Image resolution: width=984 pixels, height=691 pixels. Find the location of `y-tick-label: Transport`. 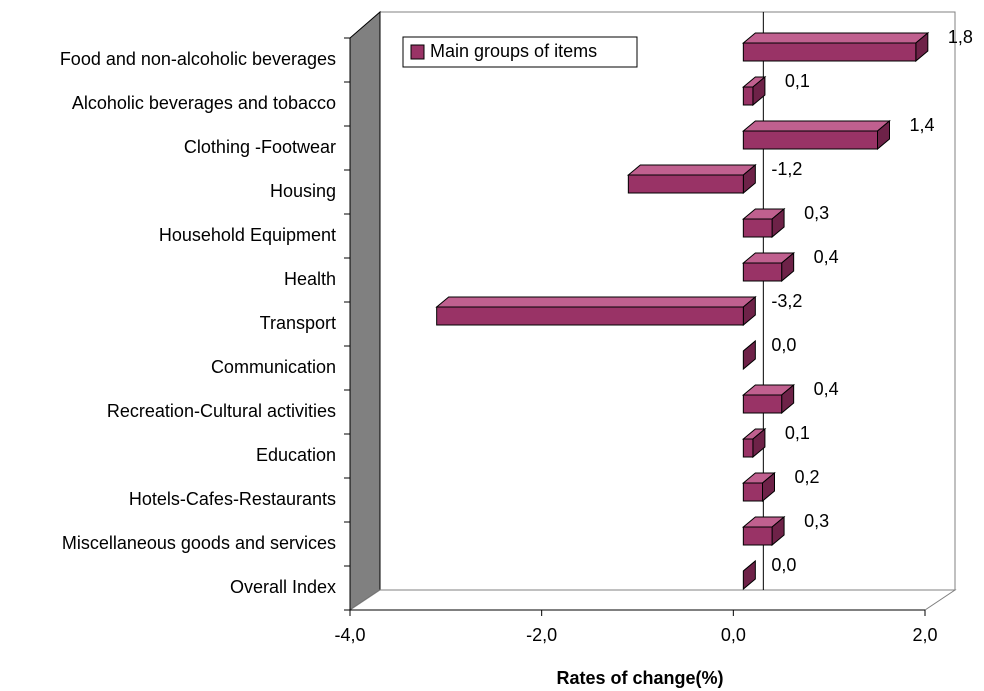

y-tick-label: Transport is located at coordinates (298, 323).